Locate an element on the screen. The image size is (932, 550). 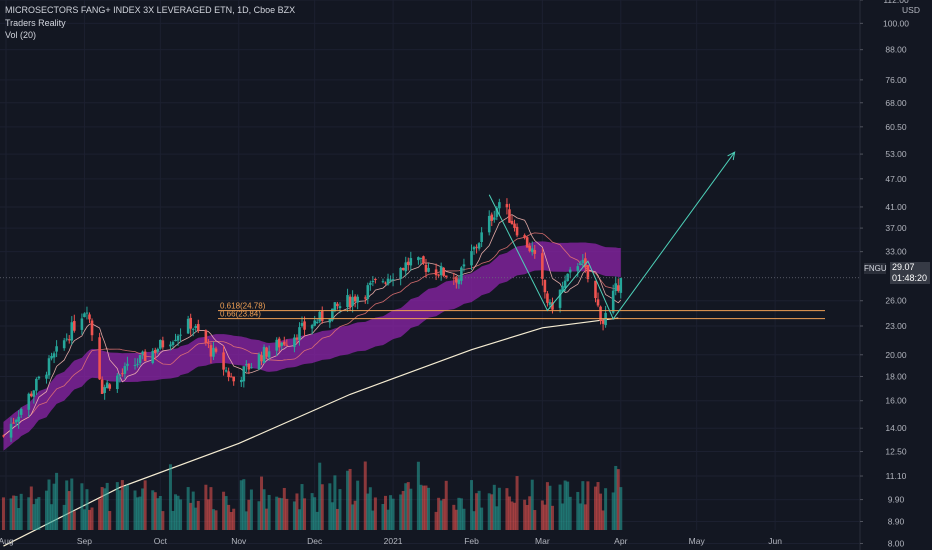
y-tick-label: 26.00 is located at coordinates (896, 301).